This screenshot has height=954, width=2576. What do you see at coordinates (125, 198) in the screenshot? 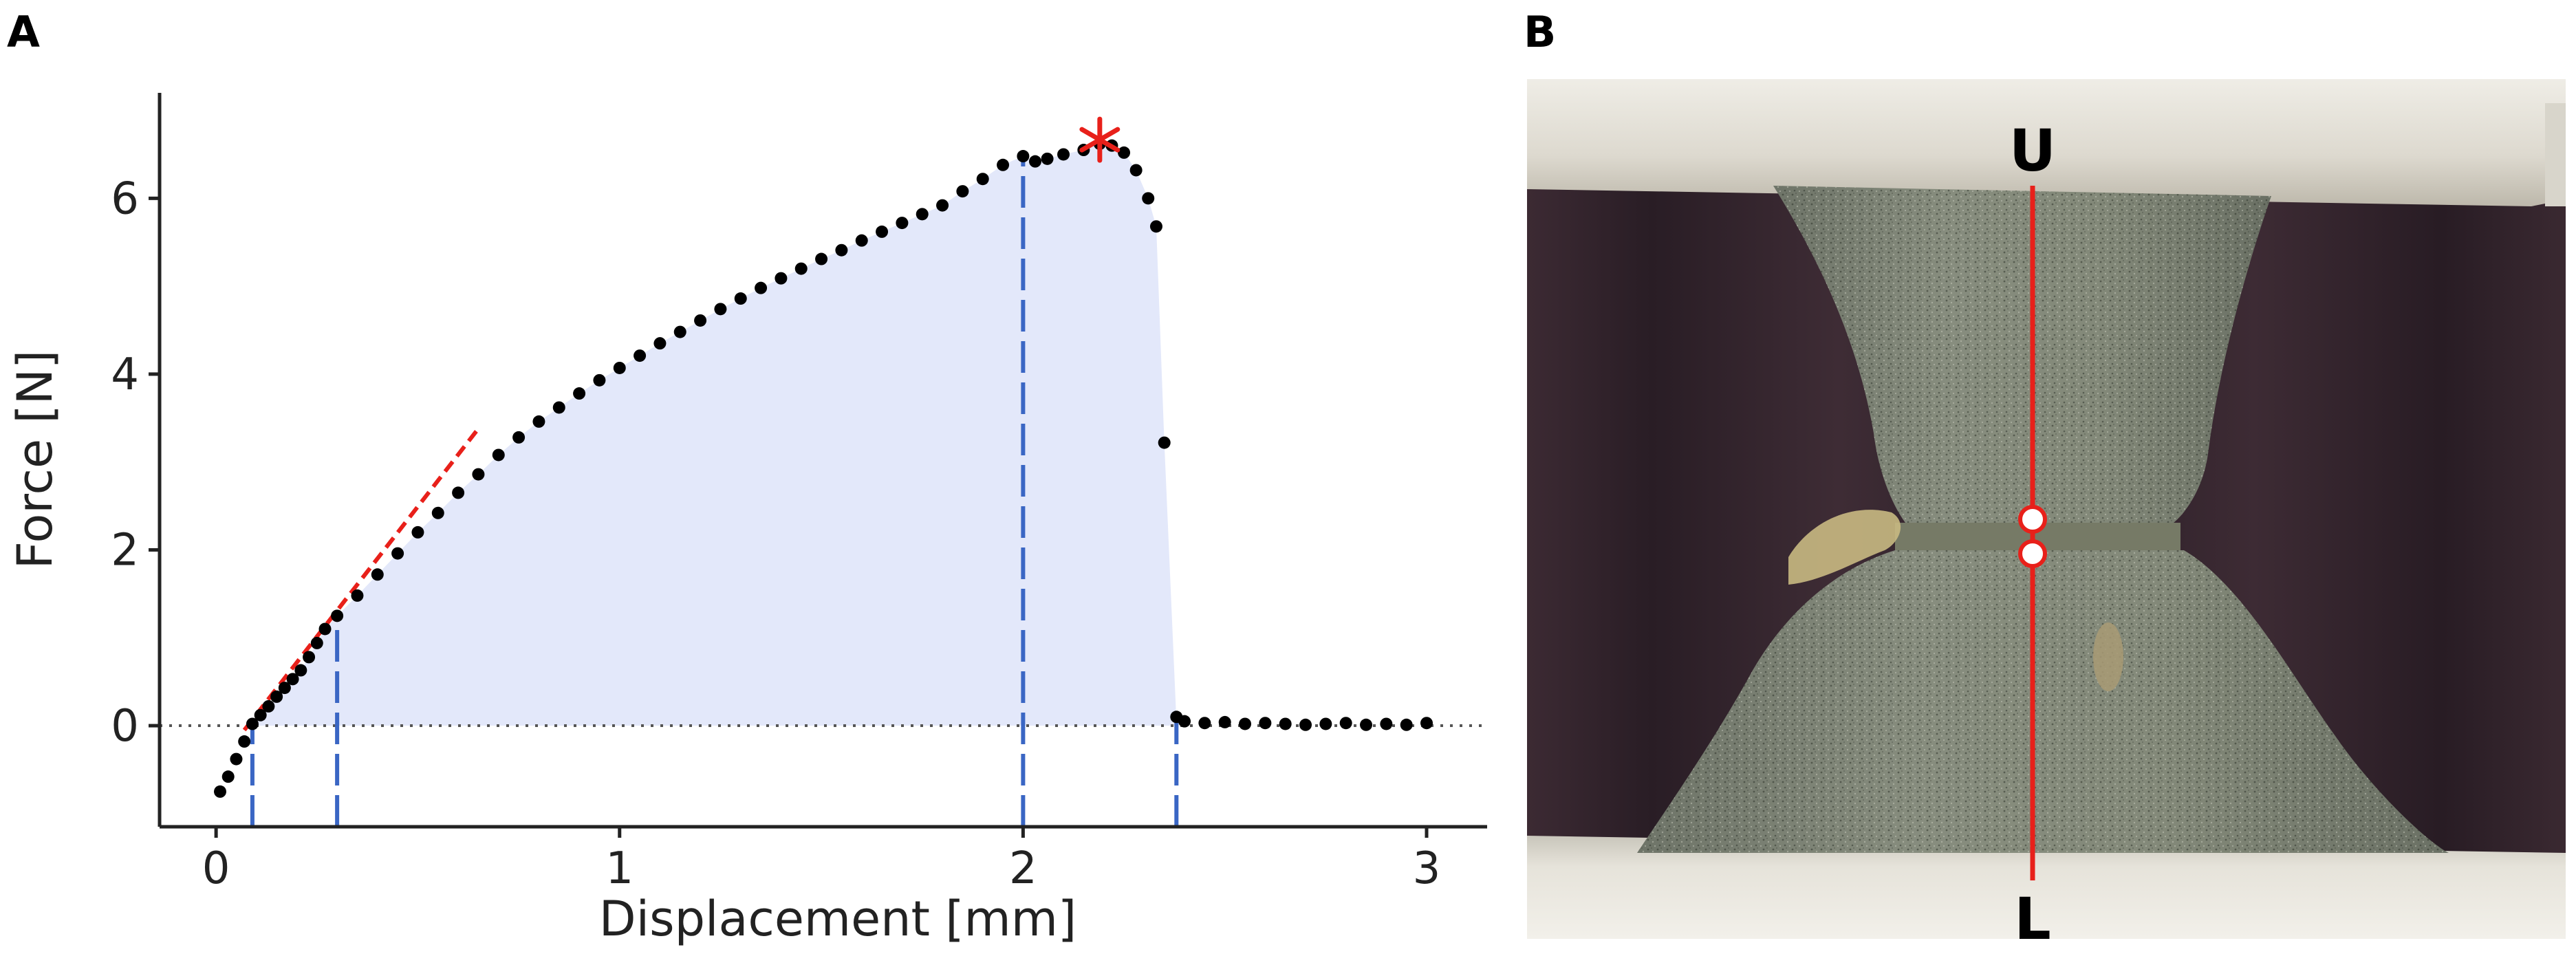
I see `y-tick-label-6: 6` at bounding box center [125, 198].